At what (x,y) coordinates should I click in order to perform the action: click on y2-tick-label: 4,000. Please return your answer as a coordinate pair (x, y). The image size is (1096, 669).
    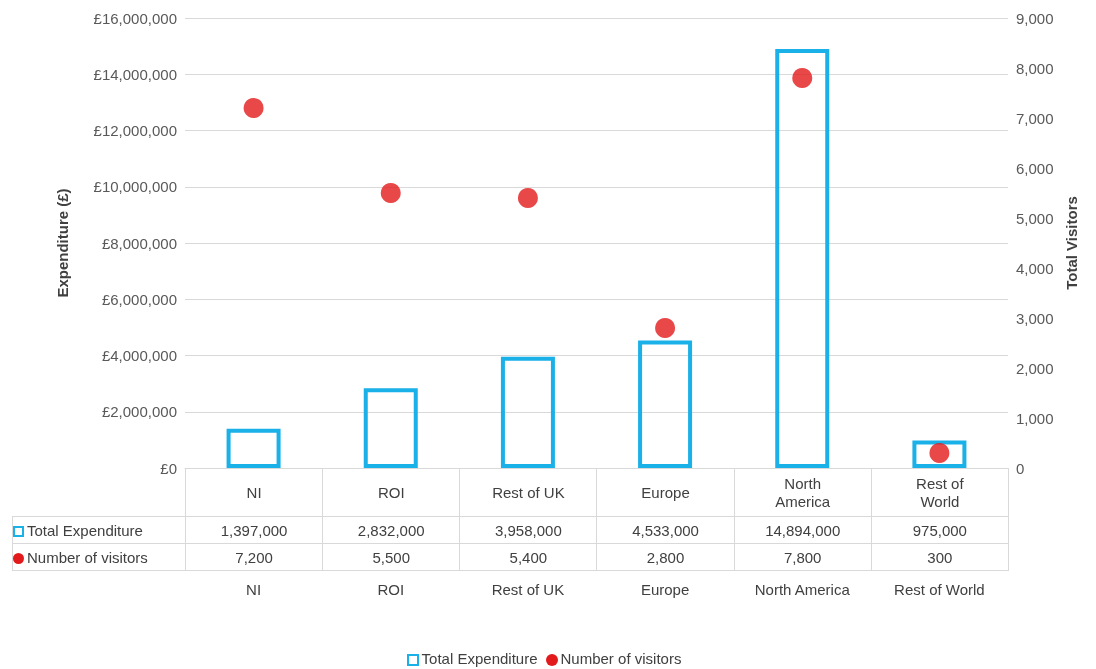
    Looking at the image, I should click on (1035, 268).